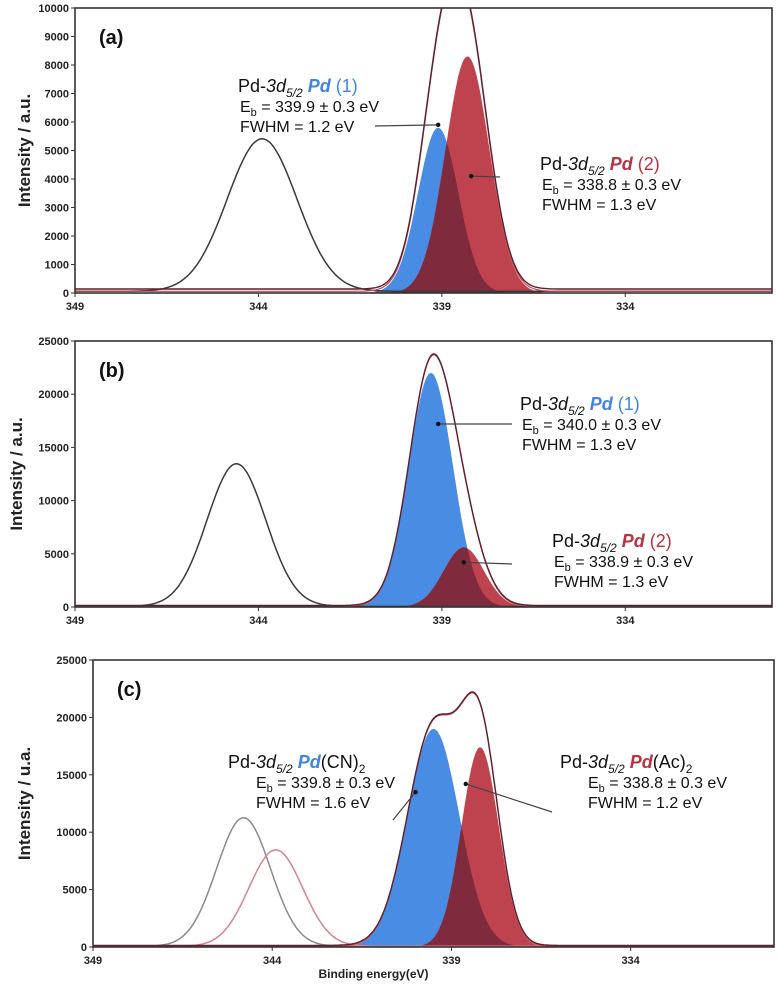 This screenshot has width=780, height=991. What do you see at coordinates (340, 762) in the screenshot?
I see `species-suffix: (CN)` at bounding box center [340, 762].